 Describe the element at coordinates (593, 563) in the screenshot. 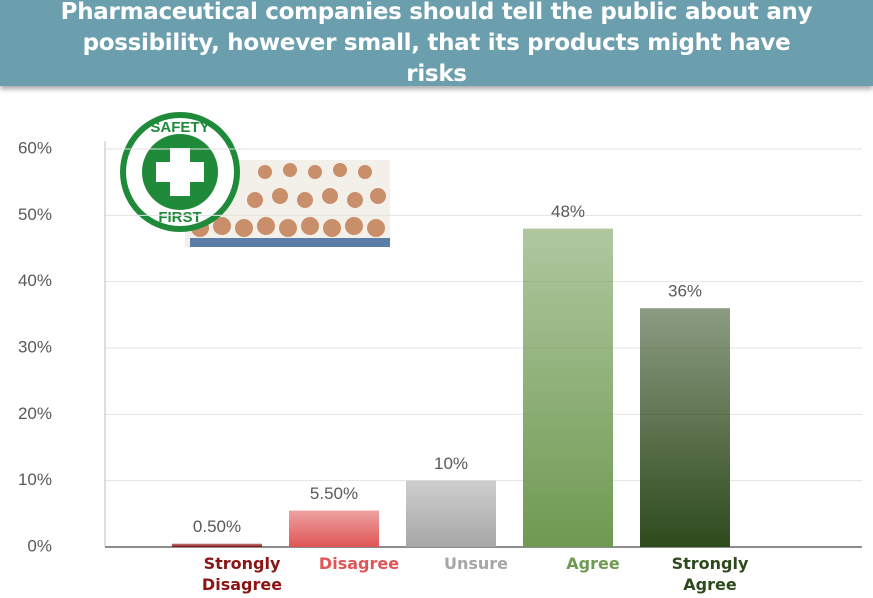

I see `x-tick-label: Agree` at that location.